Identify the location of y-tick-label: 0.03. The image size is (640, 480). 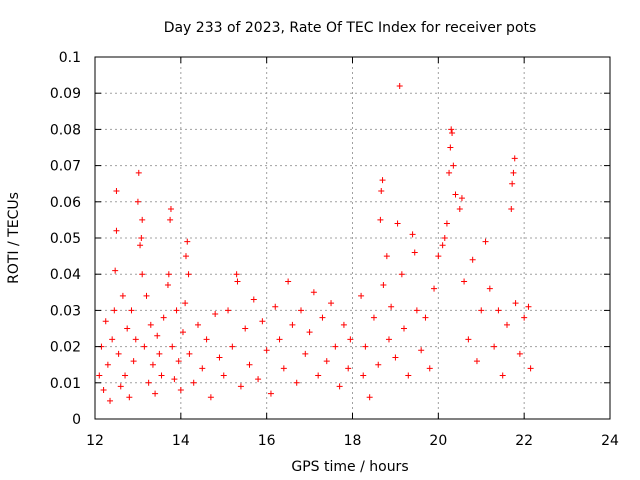
(65, 311).